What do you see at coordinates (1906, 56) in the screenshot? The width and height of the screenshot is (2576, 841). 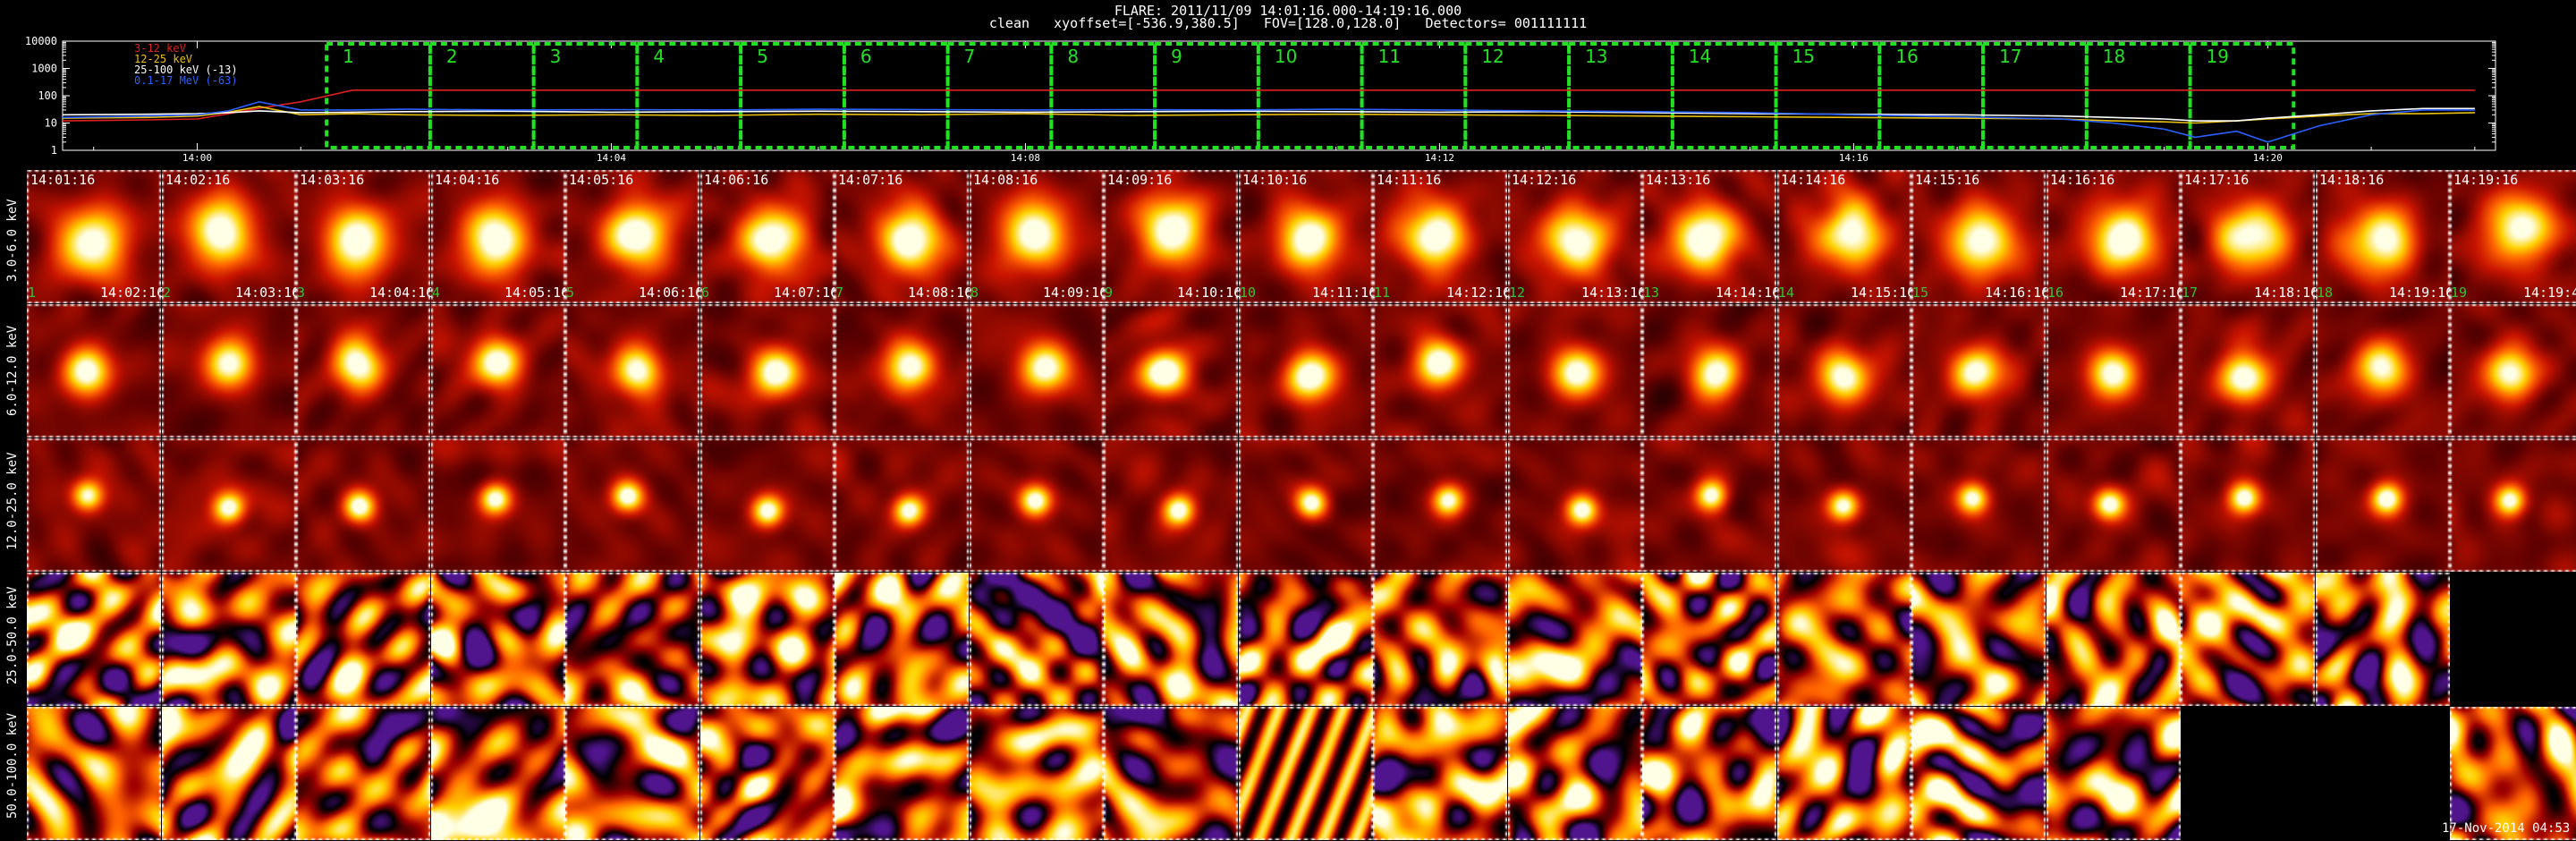 I see `interval-label: 16` at bounding box center [1906, 56].